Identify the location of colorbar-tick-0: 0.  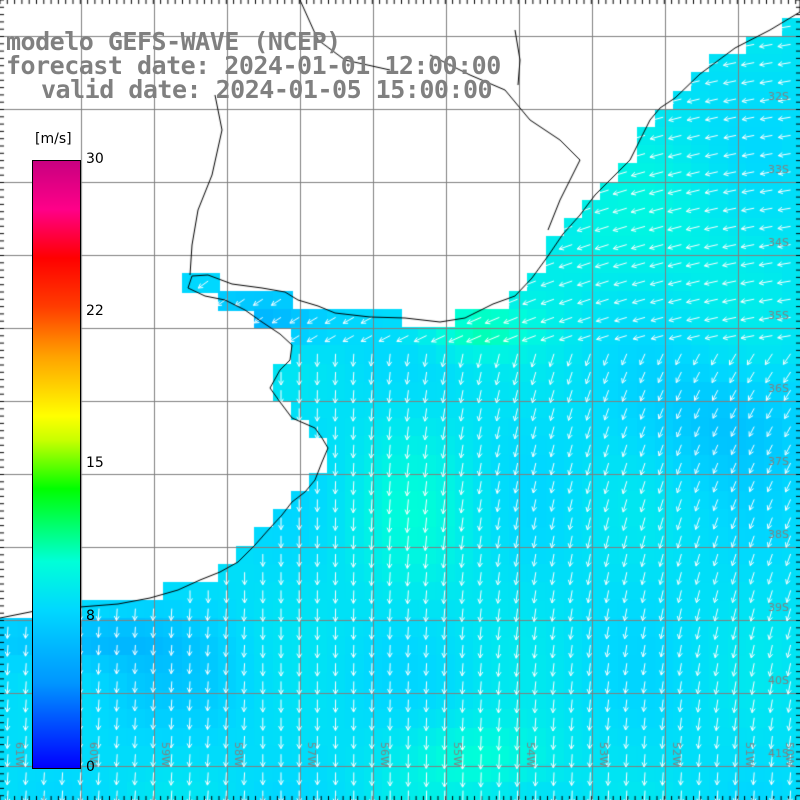
(90, 767).